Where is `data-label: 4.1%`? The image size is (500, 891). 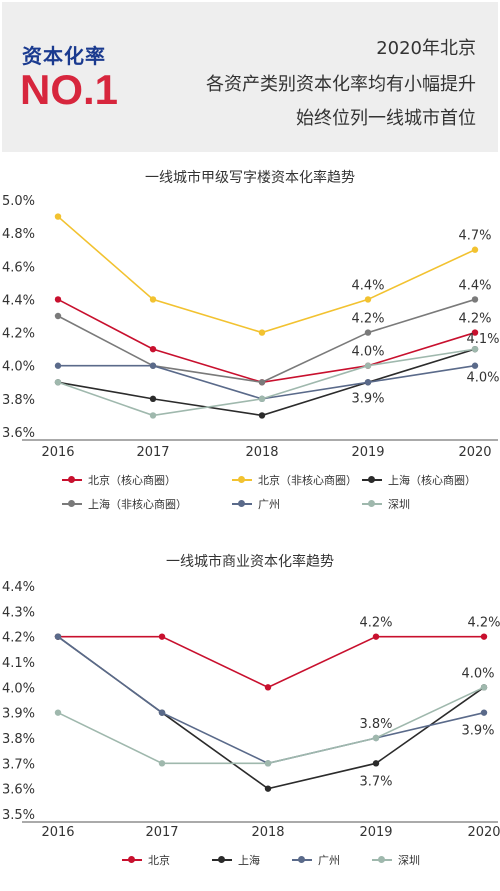 data-label: 4.1% is located at coordinates (482, 339).